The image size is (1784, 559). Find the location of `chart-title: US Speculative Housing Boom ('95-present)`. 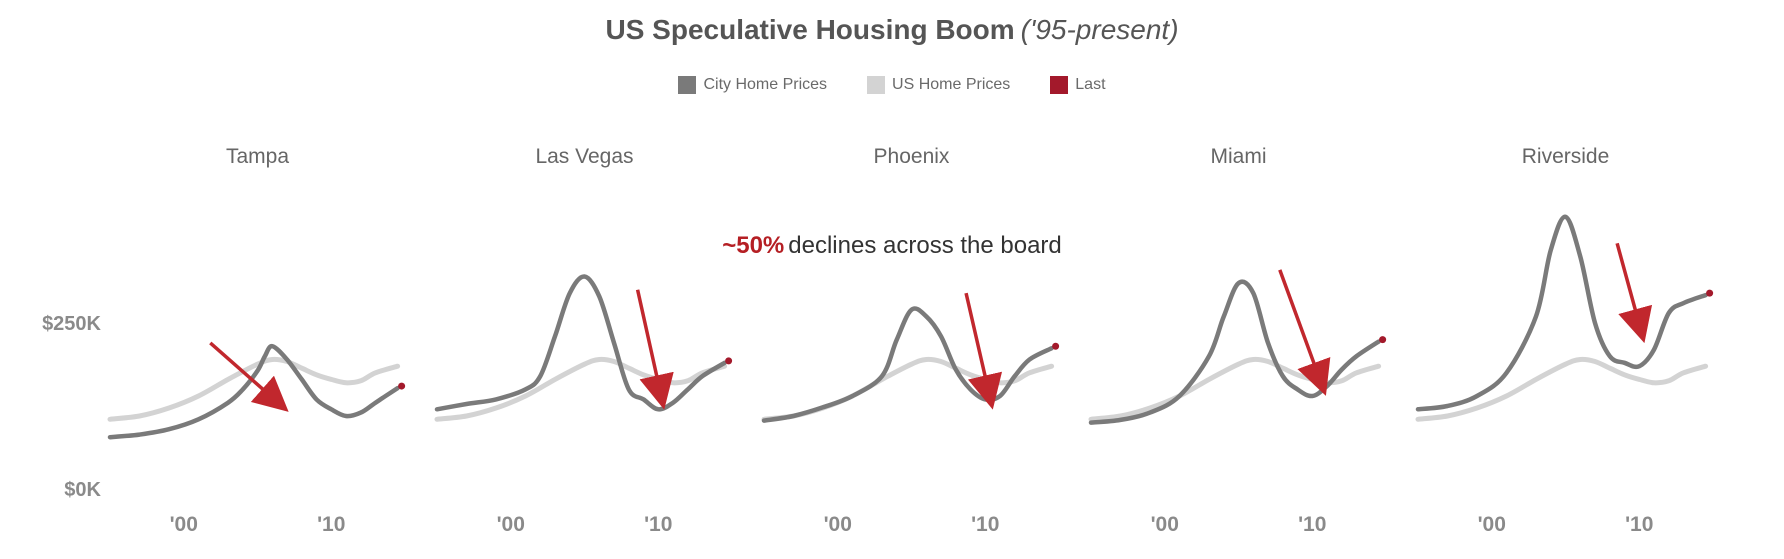

chart-title: US Speculative Housing Boom ('95-present) is located at coordinates (892, 30).